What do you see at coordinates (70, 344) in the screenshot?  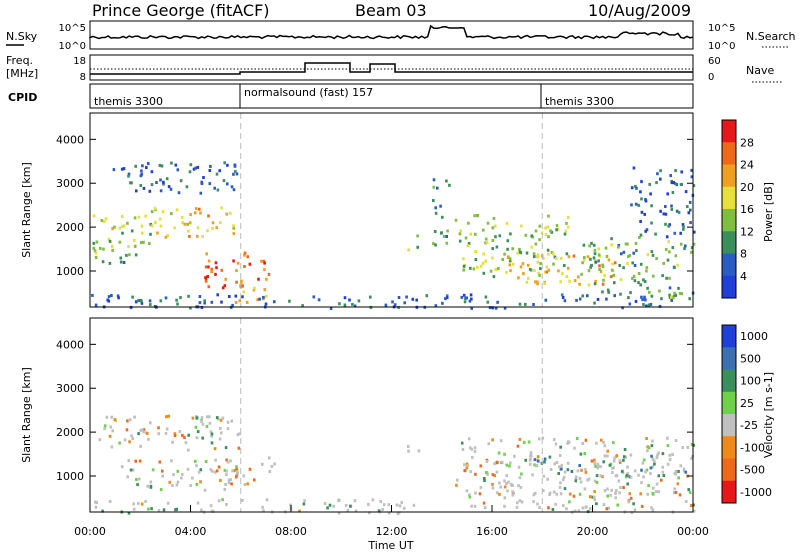 I see `y-tick-label: 4000` at bounding box center [70, 344].